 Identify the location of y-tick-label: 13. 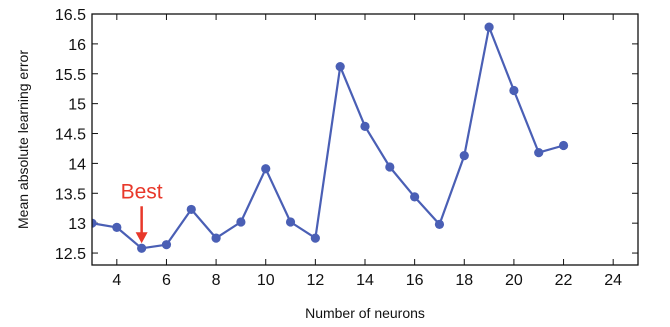
(77, 224).